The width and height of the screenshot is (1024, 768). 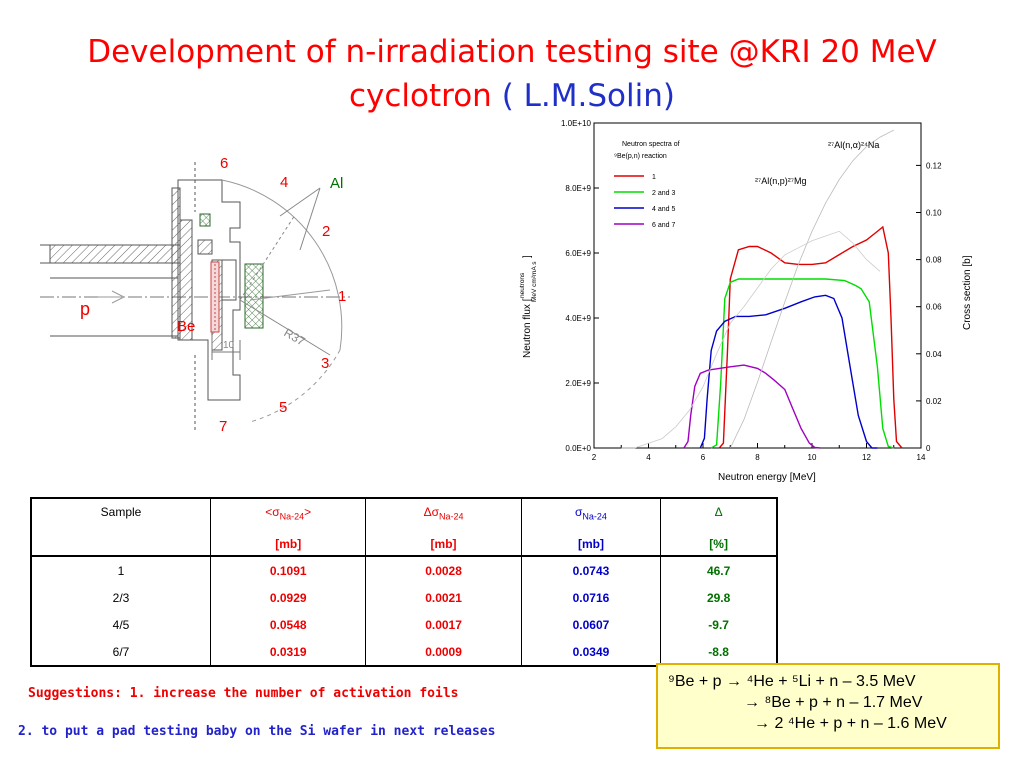 What do you see at coordinates (833, 702) in the screenshot?
I see `reaction-line-2: → ⁸Be + p + n – 1.7 MeV` at bounding box center [833, 702].